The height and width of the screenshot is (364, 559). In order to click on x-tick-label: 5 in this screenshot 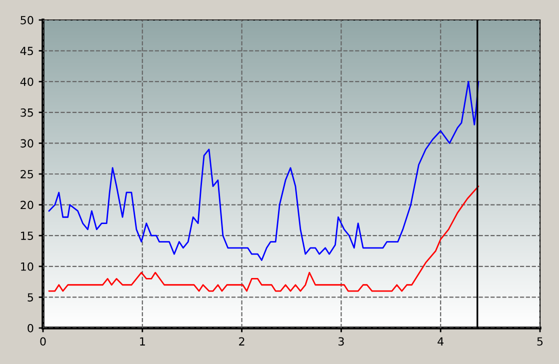, I will do `click(540, 341)`.